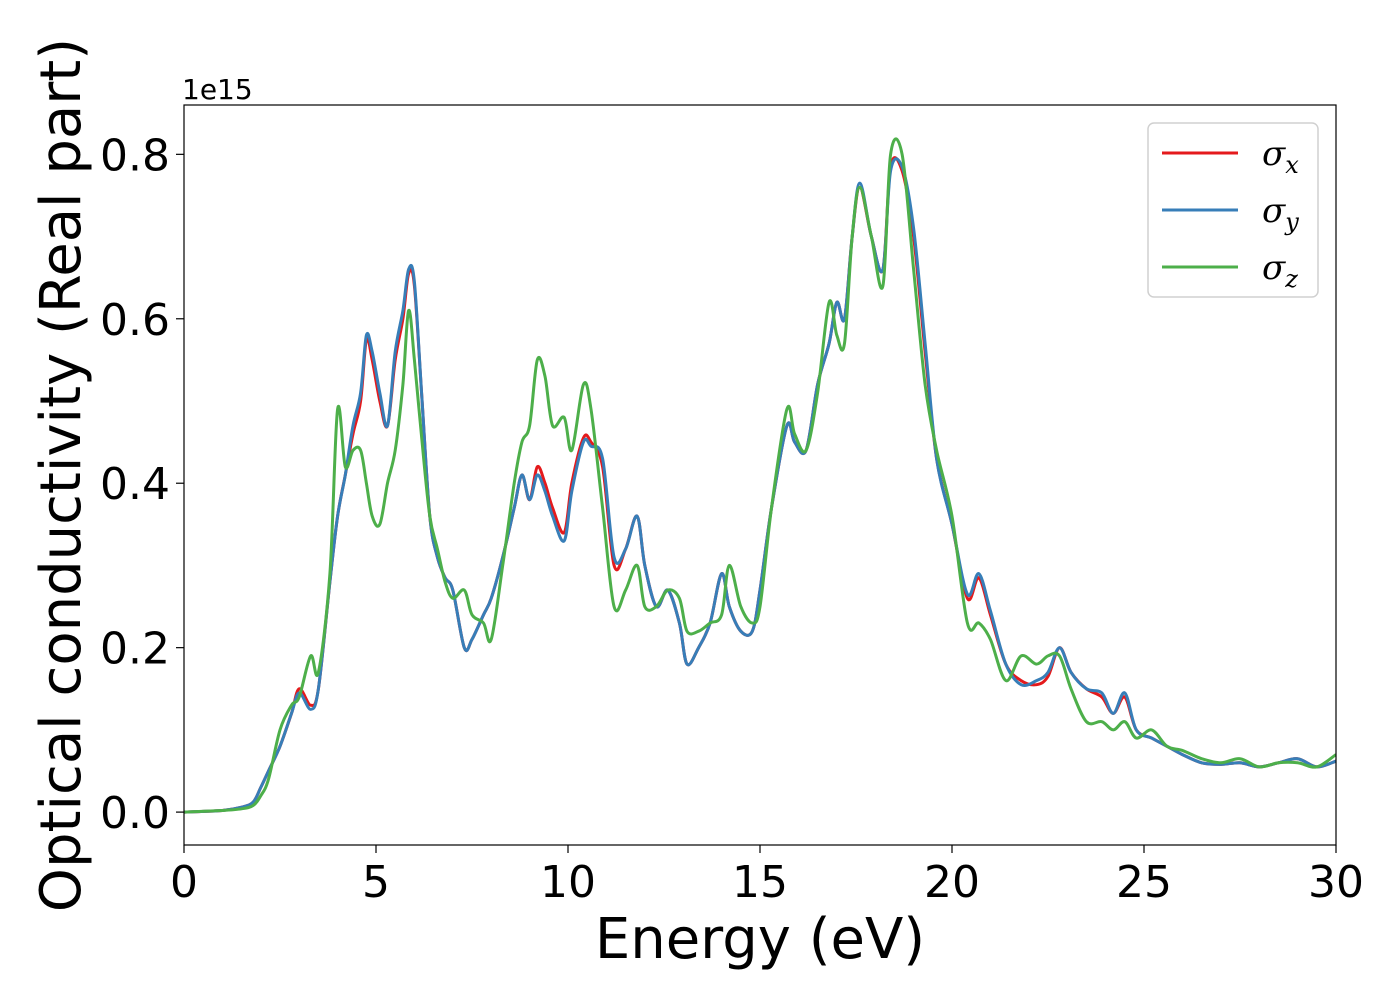 The image size is (1400, 1000). Describe the element at coordinates (135, 484) in the screenshot. I see `y-tick-label: 0.4` at that location.